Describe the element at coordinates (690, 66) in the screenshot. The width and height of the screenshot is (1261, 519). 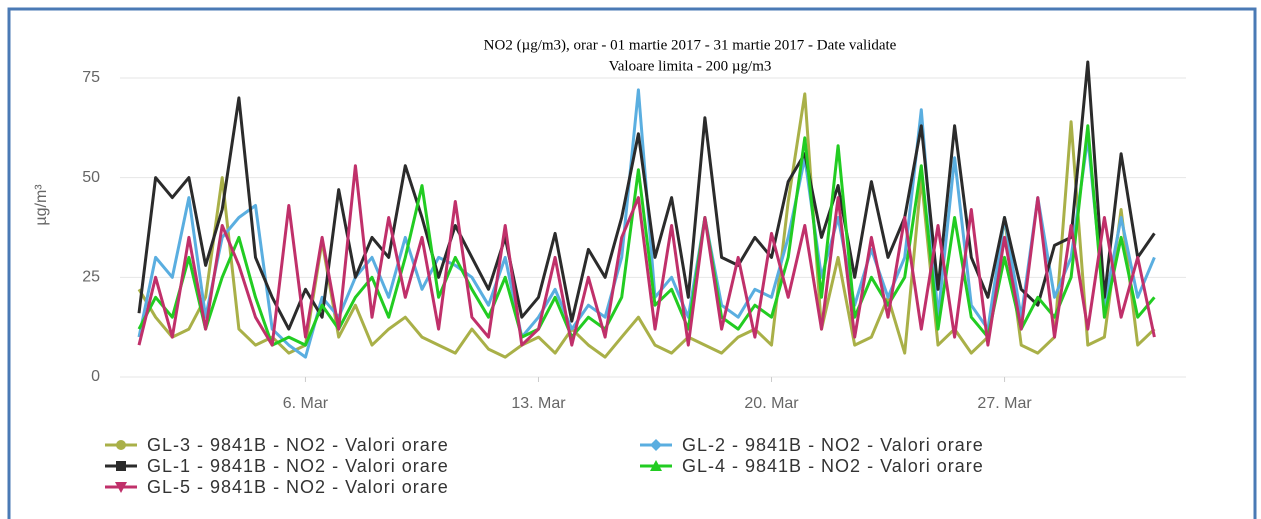
I see `chart-subtitle: Valoare limita - 200 µg/m3` at that location.